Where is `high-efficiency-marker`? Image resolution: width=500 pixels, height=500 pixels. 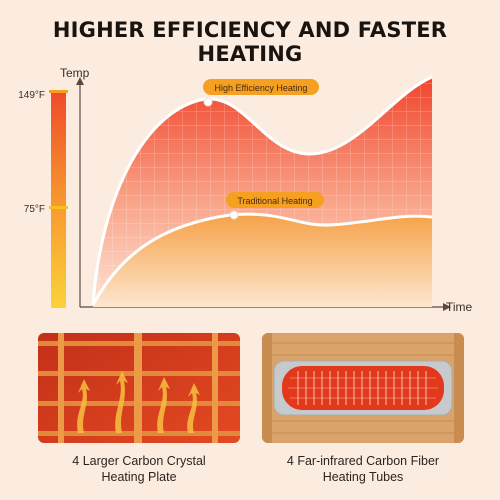
high-efficiency-marker is located at coordinates (208, 102).